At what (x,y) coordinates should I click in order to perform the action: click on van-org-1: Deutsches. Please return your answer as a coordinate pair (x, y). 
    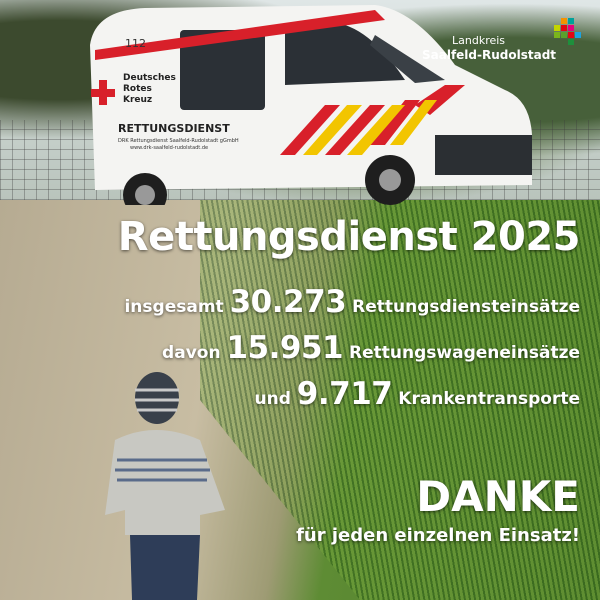
    Looking at the image, I should click on (149, 78).